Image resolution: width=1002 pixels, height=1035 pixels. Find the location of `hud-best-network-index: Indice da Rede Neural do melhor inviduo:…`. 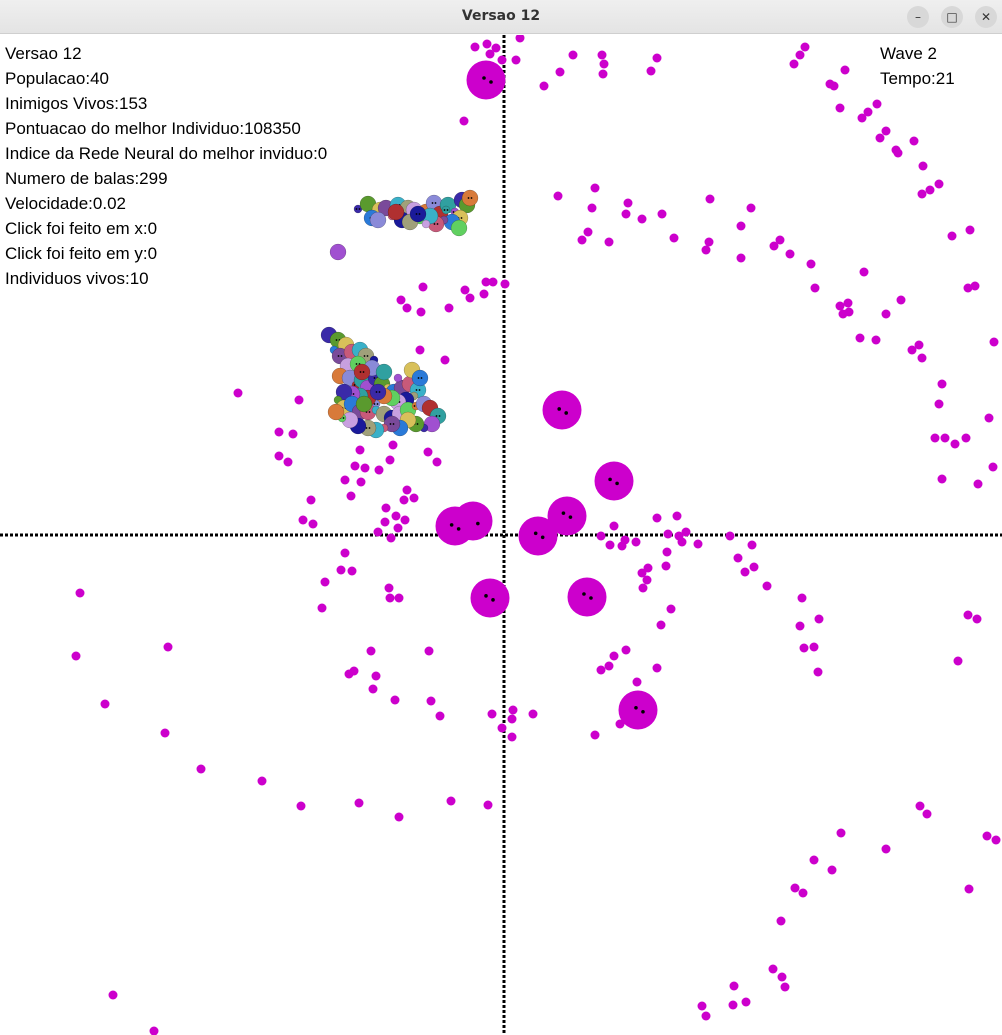

hud-best-network-index: Indice da Rede Neural do melhor inviduo:… is located at coordinates (166, 153).